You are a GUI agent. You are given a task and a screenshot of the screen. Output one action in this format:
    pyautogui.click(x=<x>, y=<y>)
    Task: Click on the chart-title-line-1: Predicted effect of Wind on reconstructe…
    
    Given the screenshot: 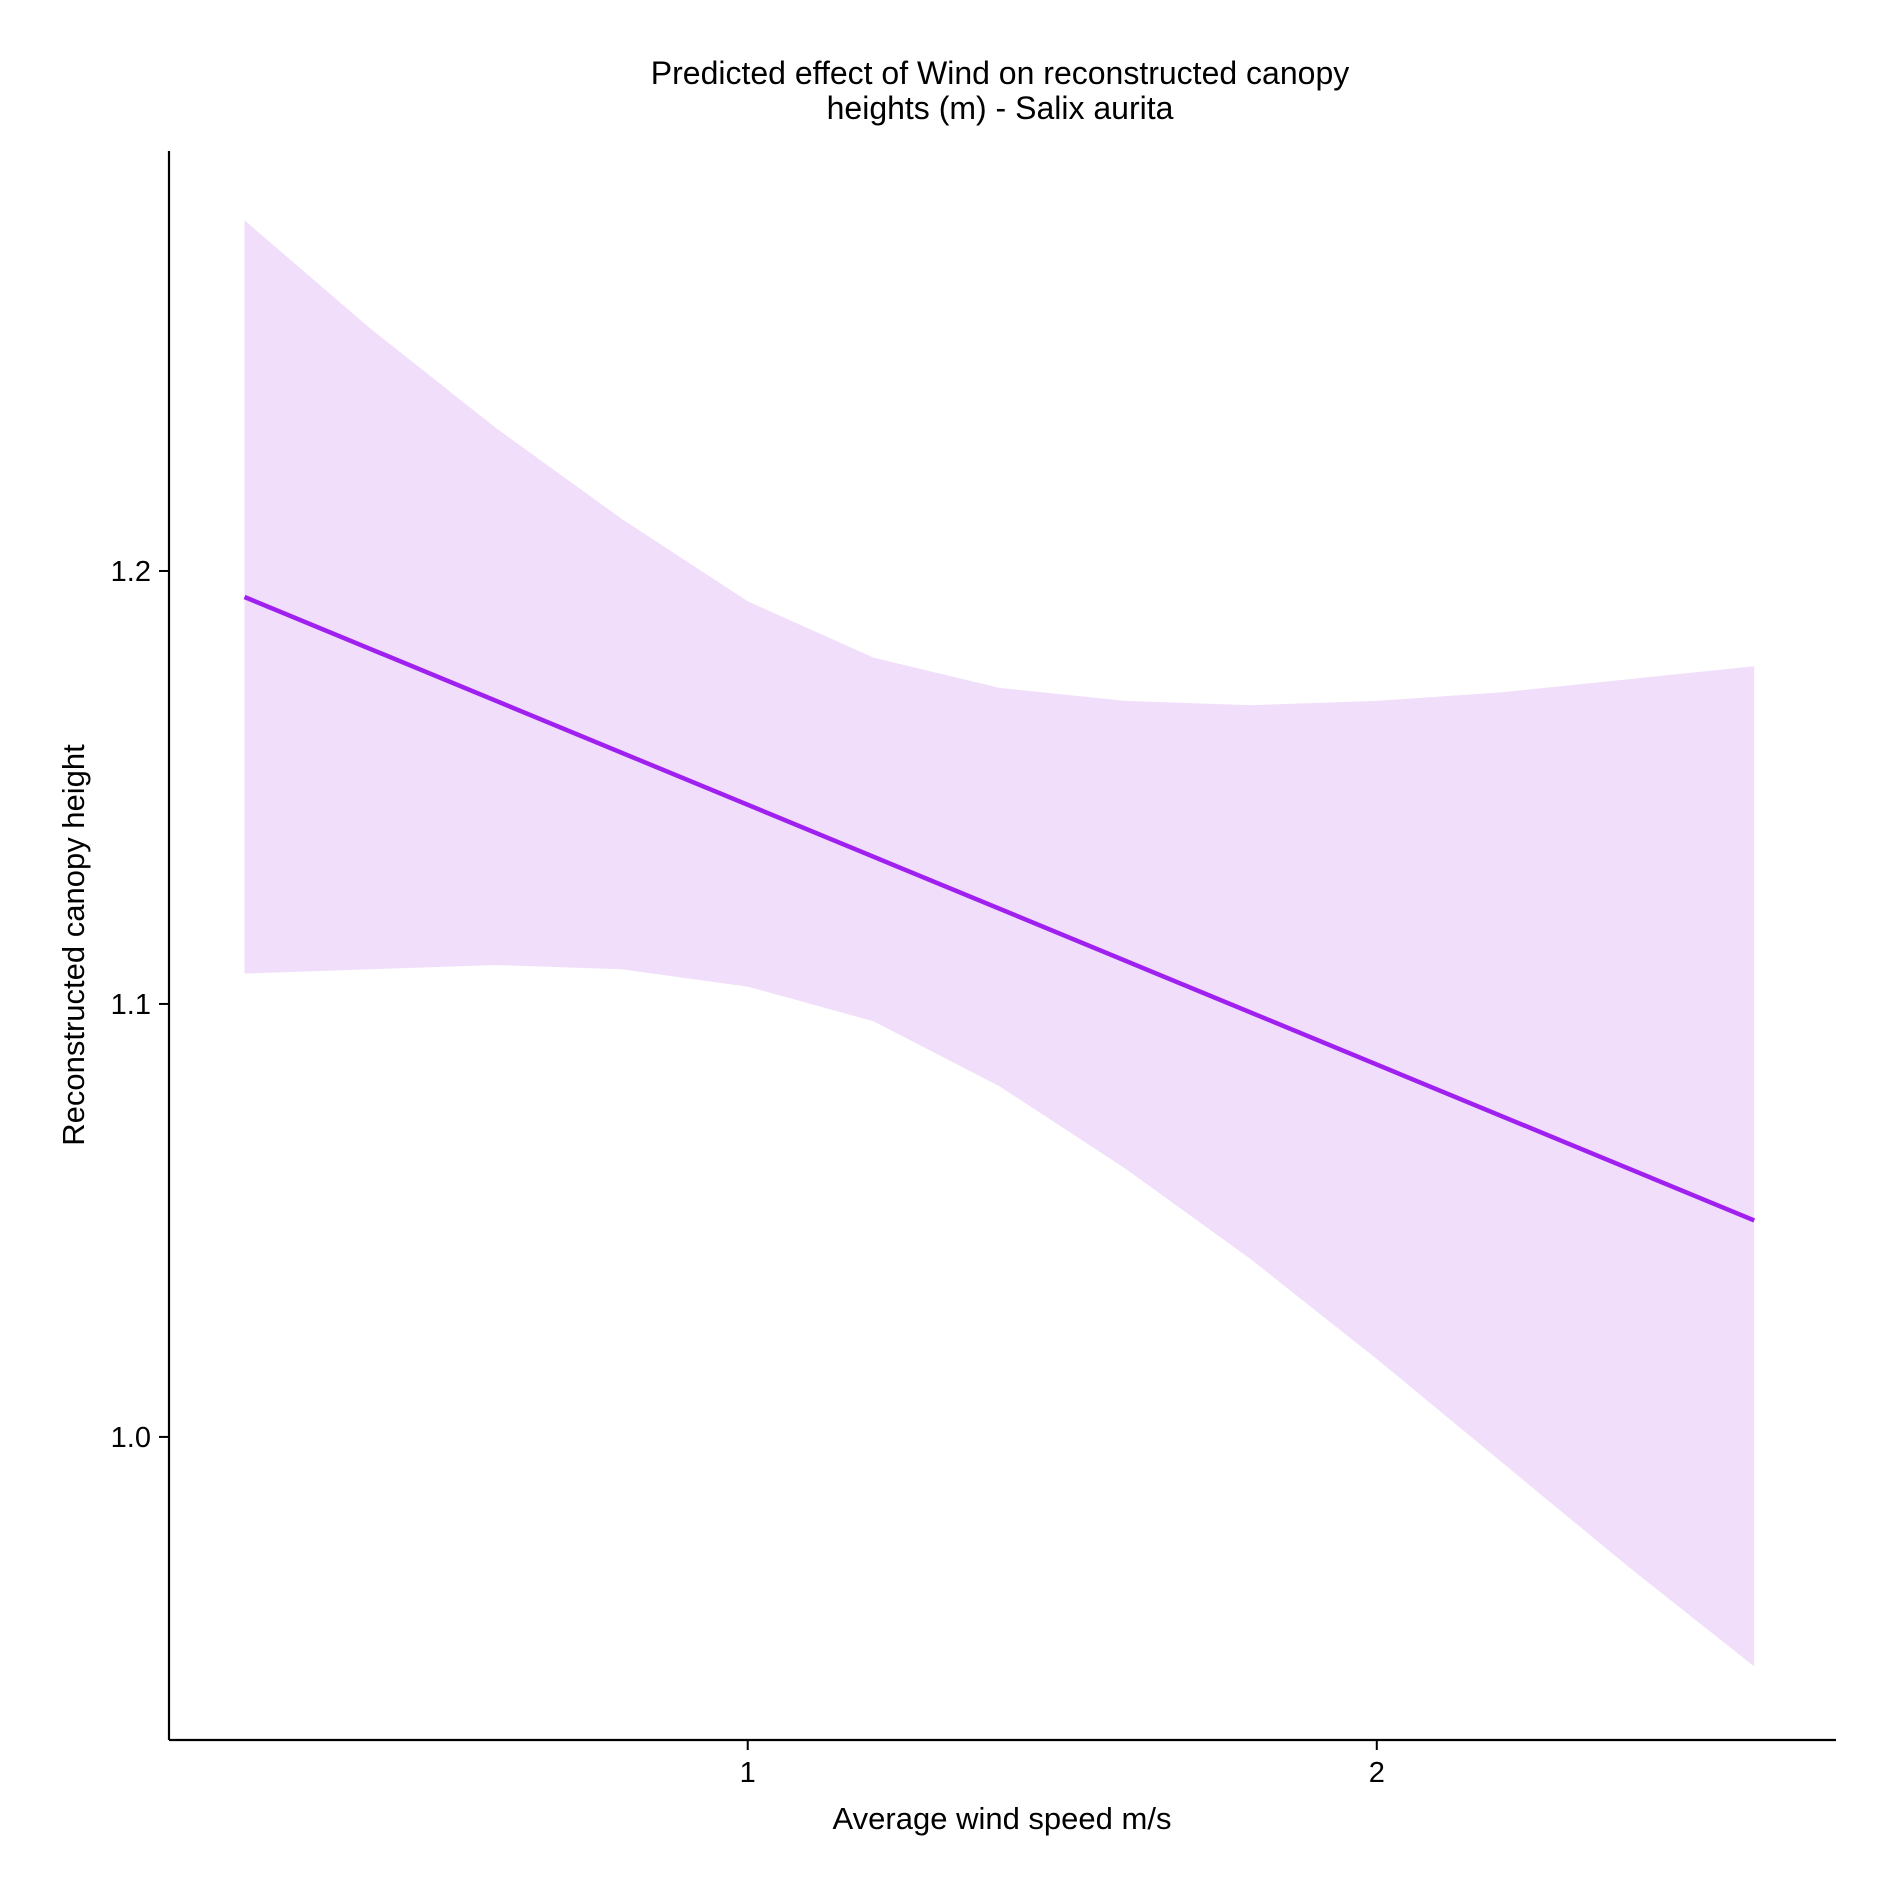 What is the action you would take?
    pyautogui.click(x=1000, y=73)
    